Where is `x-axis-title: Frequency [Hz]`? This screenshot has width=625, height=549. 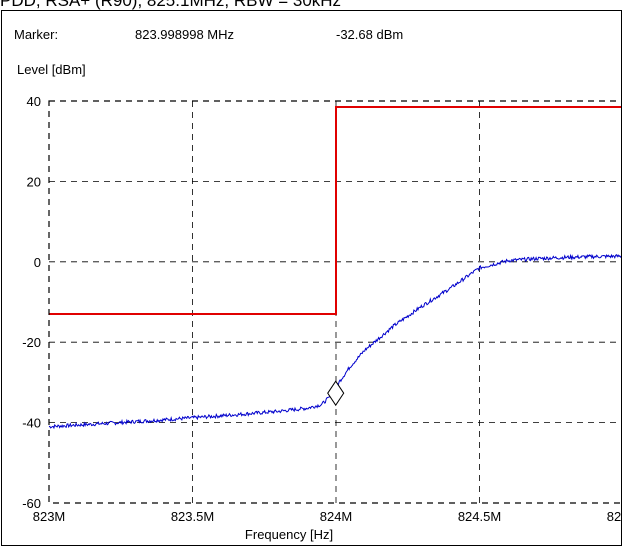
x-axis-title: Frequency [Hz] is located at coordinates (289, 534).